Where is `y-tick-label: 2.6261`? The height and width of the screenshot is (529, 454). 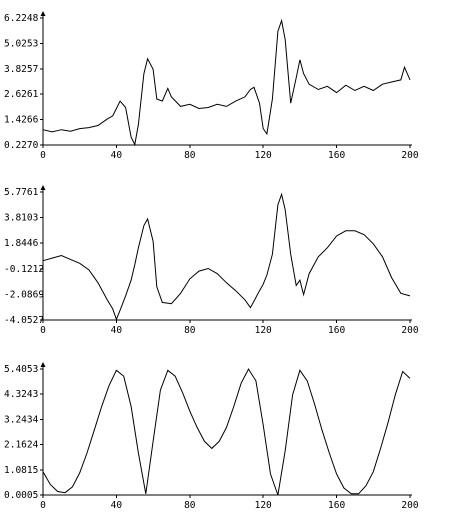
y-tick-label: 2.6261 is located at coordinates (21, 94).